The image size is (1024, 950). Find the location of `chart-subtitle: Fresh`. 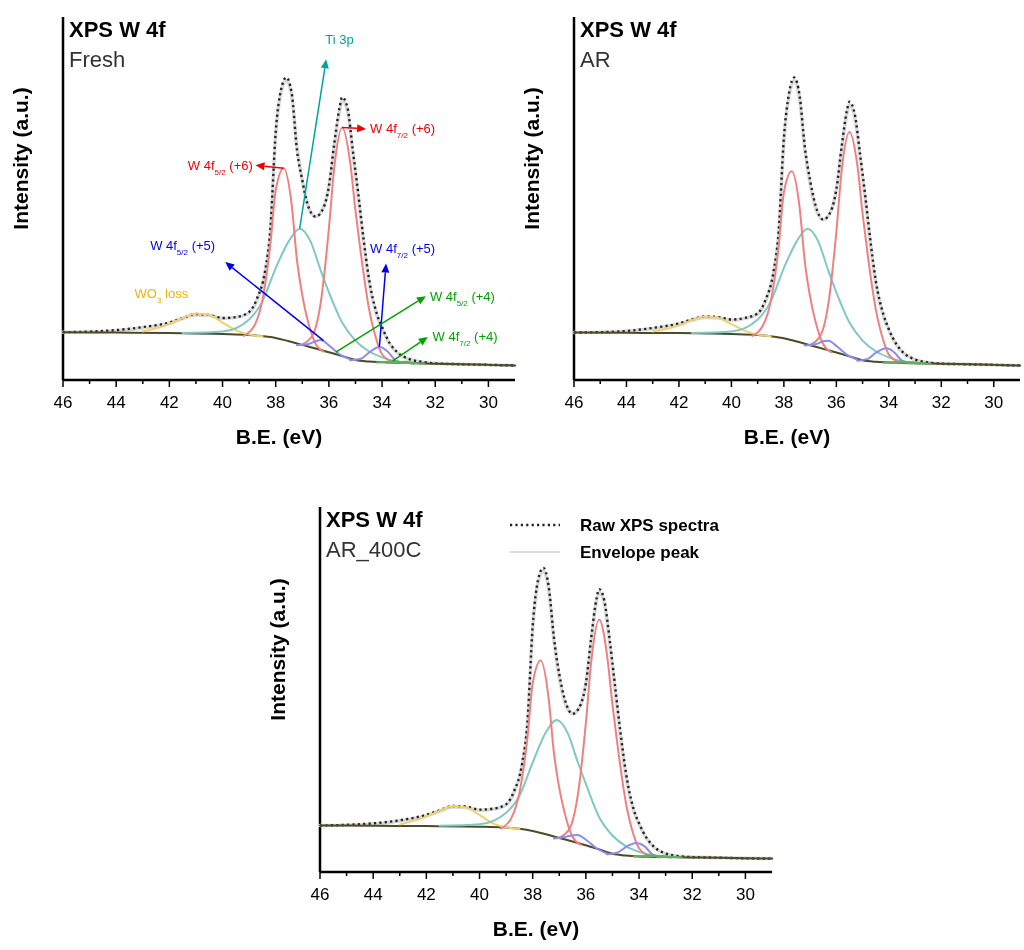

chart-subtitle: Fresh is located at coordinates (97, 59).